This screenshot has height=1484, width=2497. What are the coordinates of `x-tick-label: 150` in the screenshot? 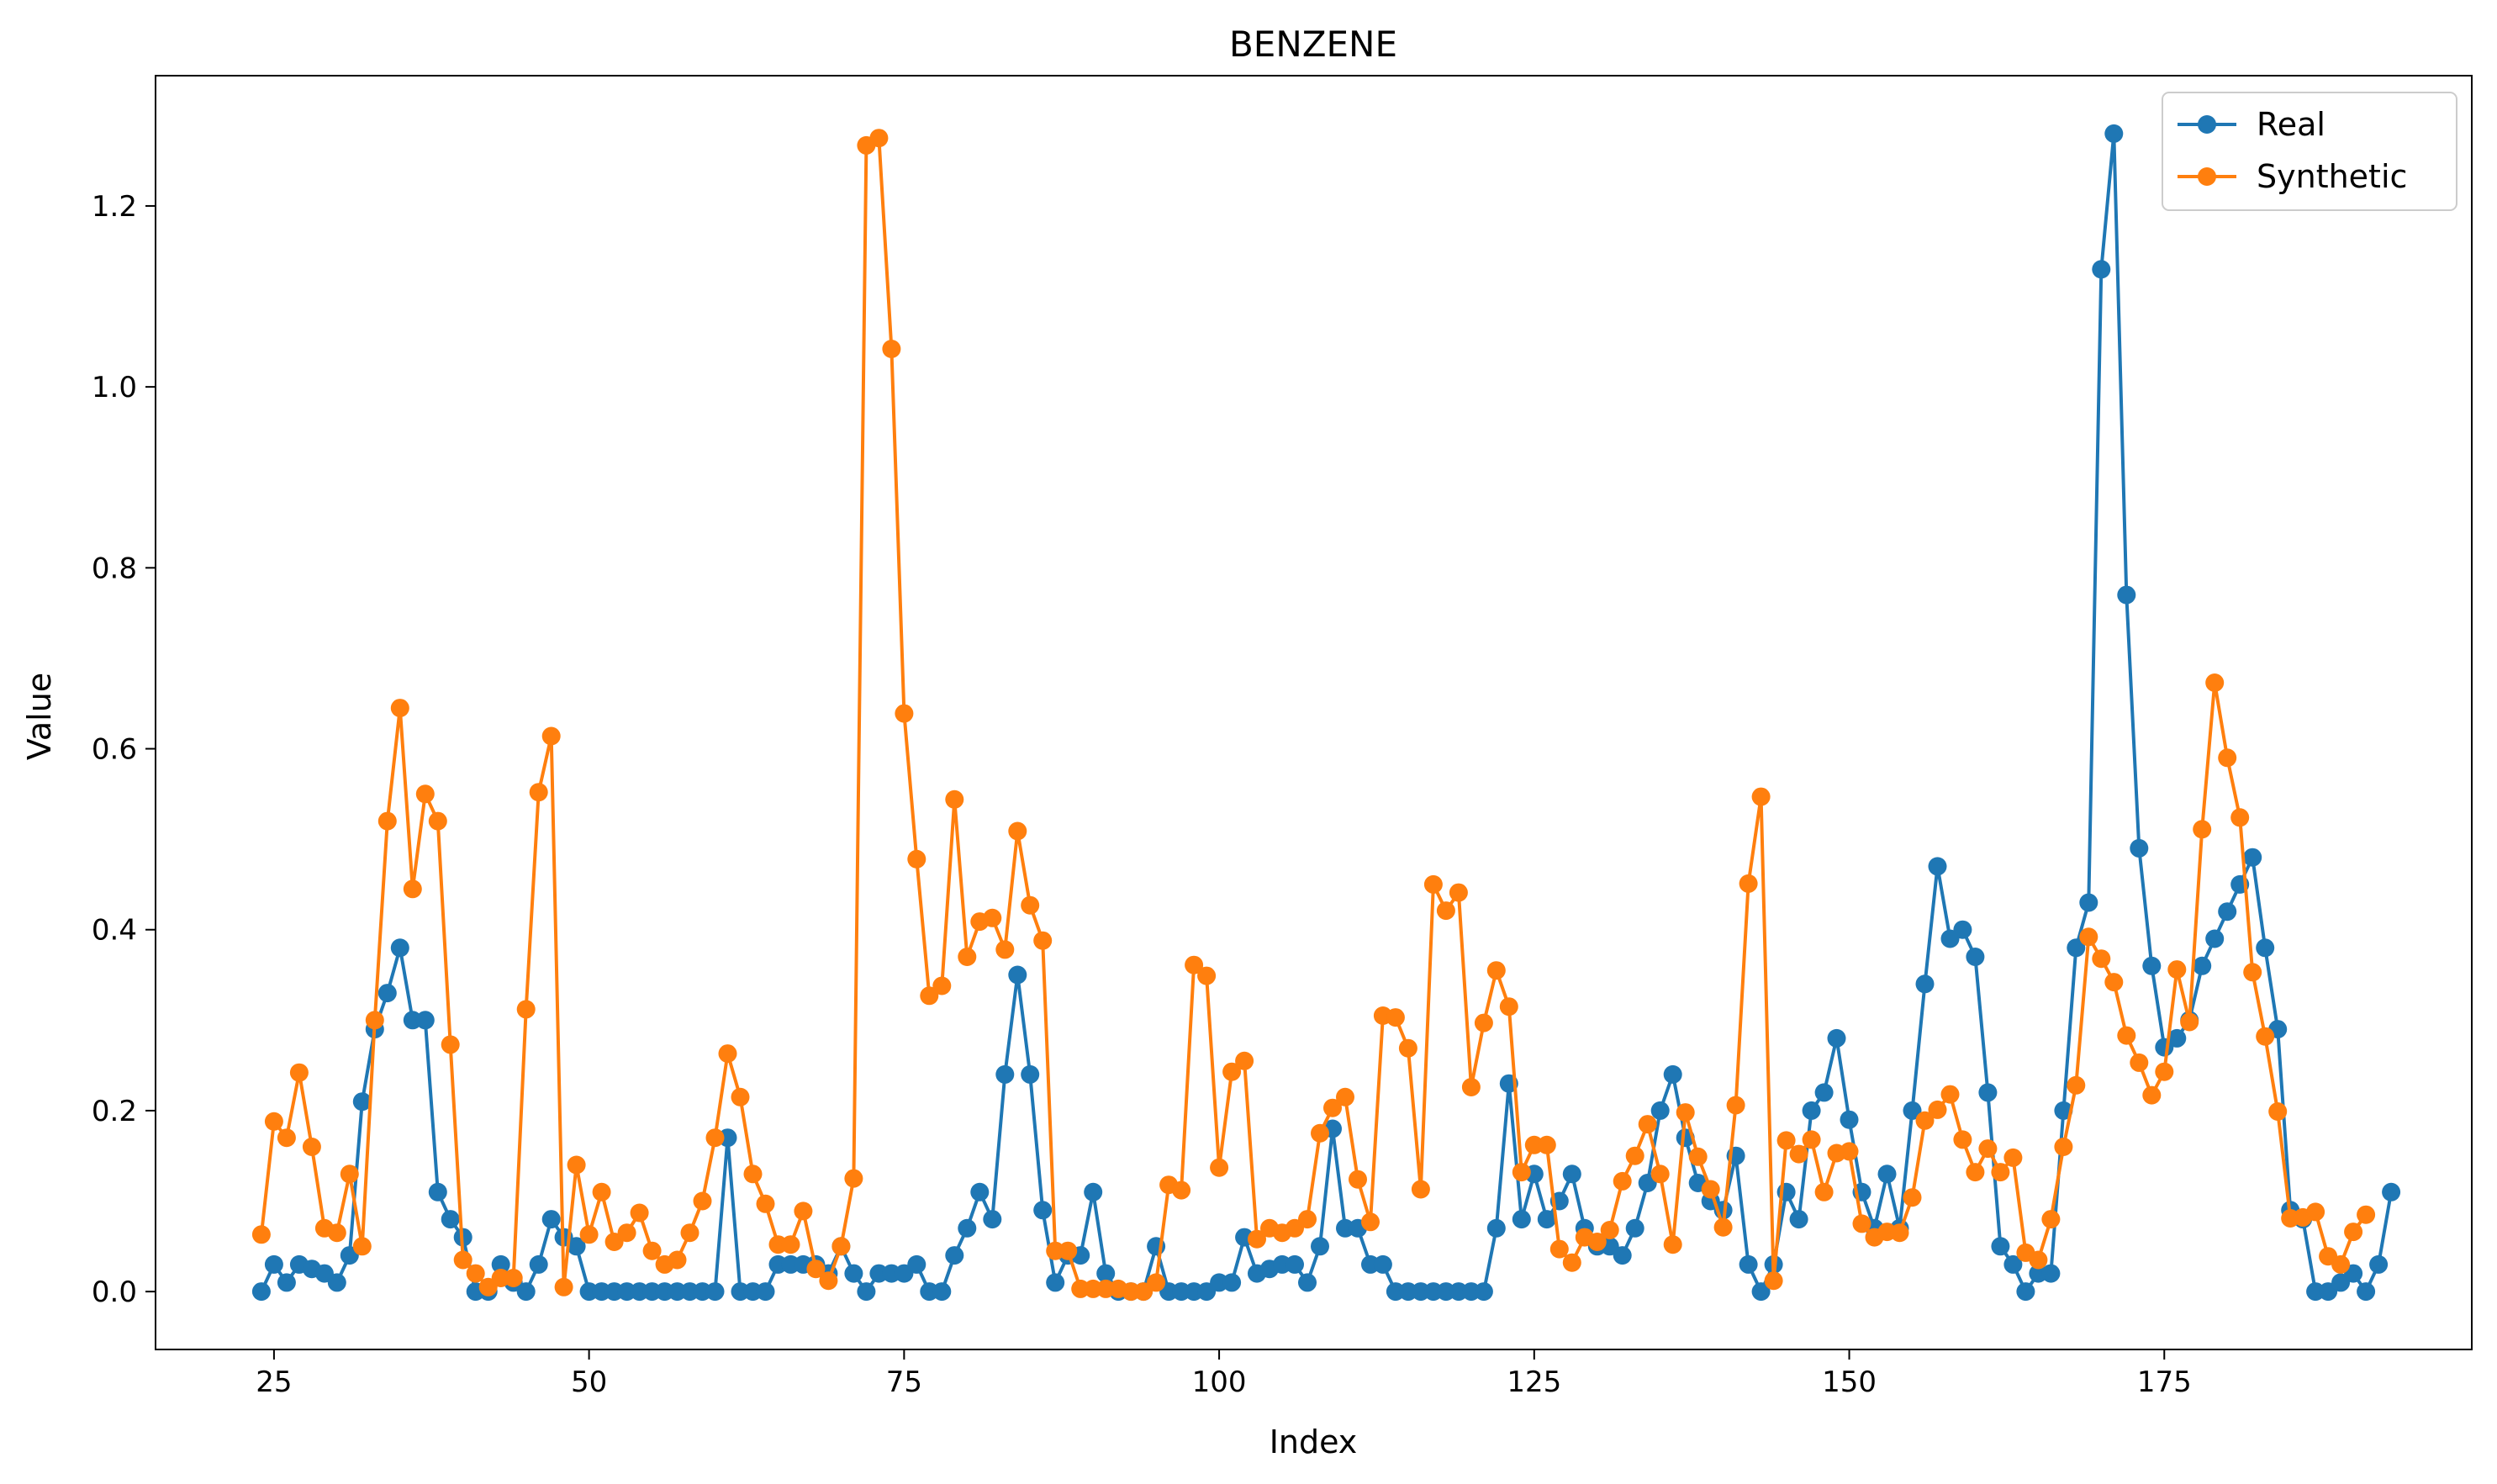 It's located at (1849, 1382).